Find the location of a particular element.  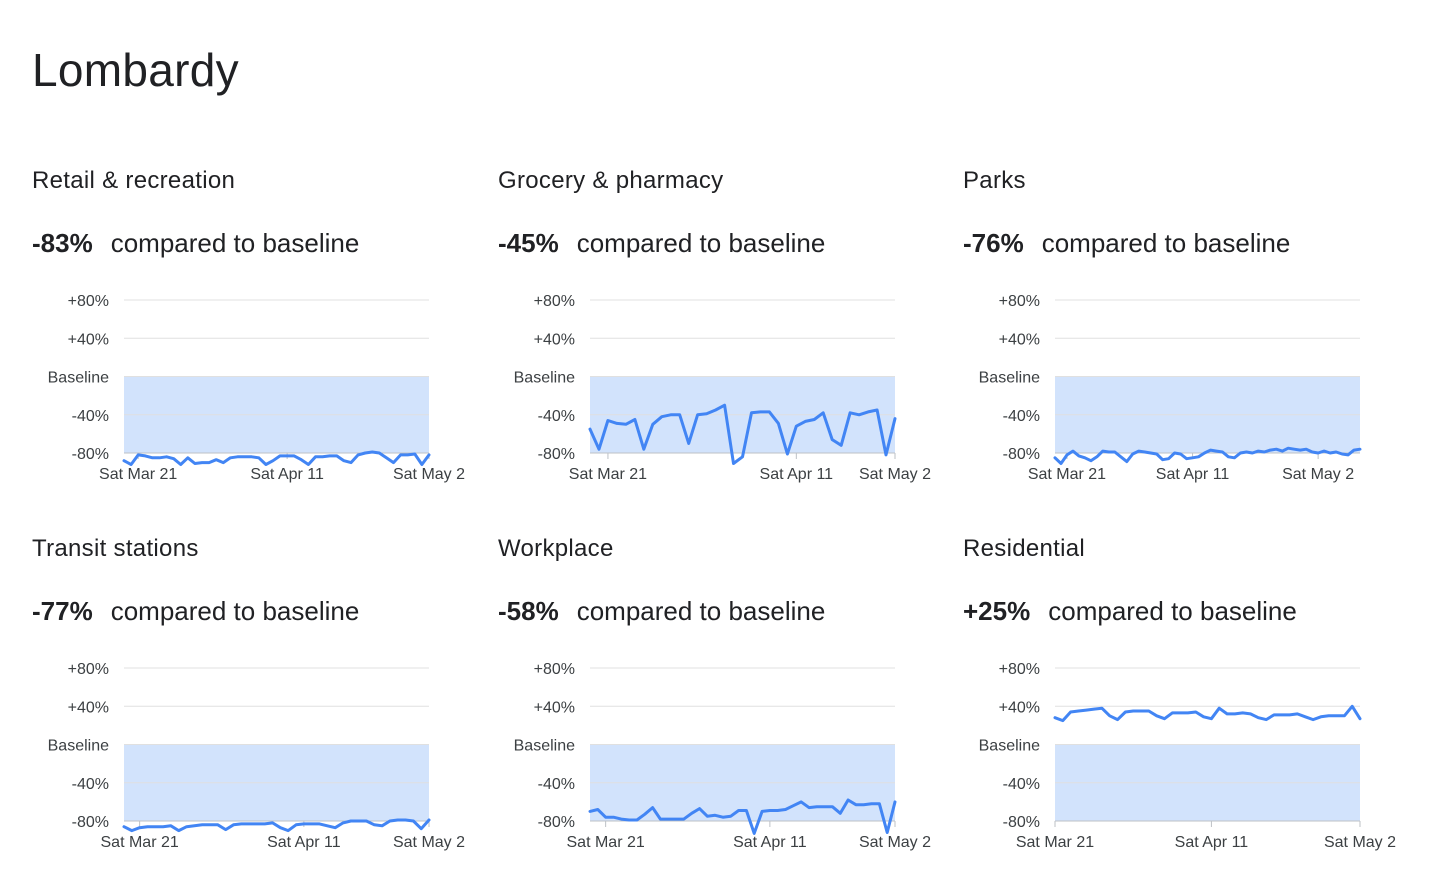

headline-percent: -58% is located at coordinates (528, 611).